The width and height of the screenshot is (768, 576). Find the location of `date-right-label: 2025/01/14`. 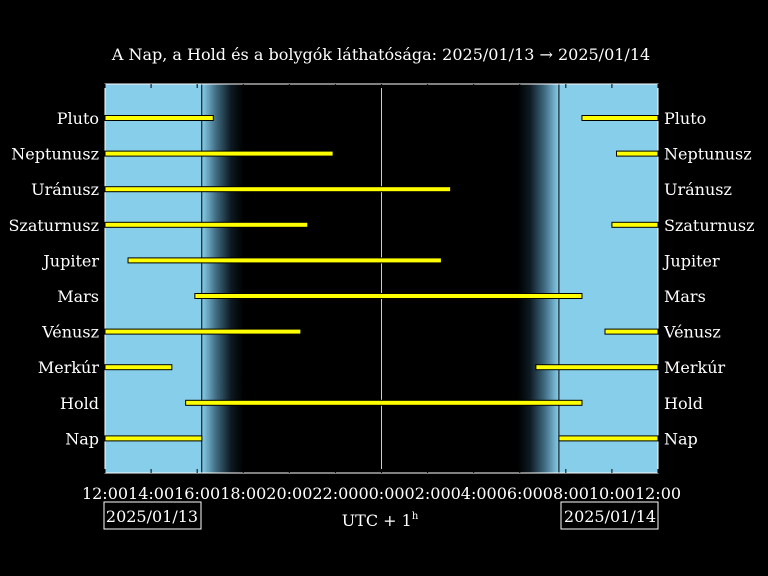

date-right-label: 2025/01/14 is located at coordinates (610, 516).